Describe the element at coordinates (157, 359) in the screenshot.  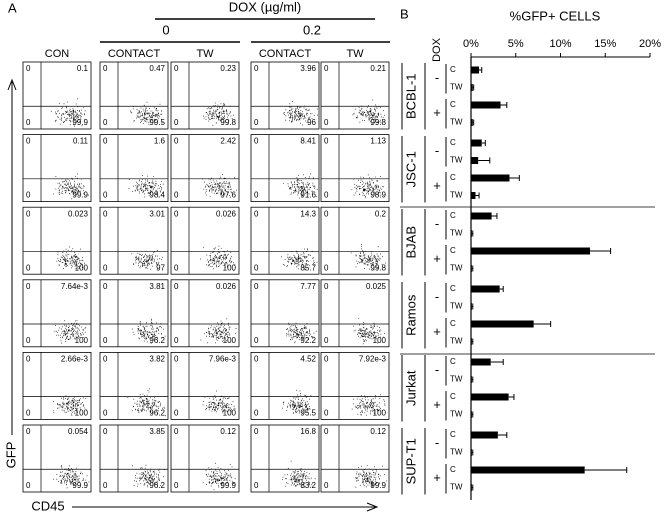
I see `upper-percent: 3.82` at that location.